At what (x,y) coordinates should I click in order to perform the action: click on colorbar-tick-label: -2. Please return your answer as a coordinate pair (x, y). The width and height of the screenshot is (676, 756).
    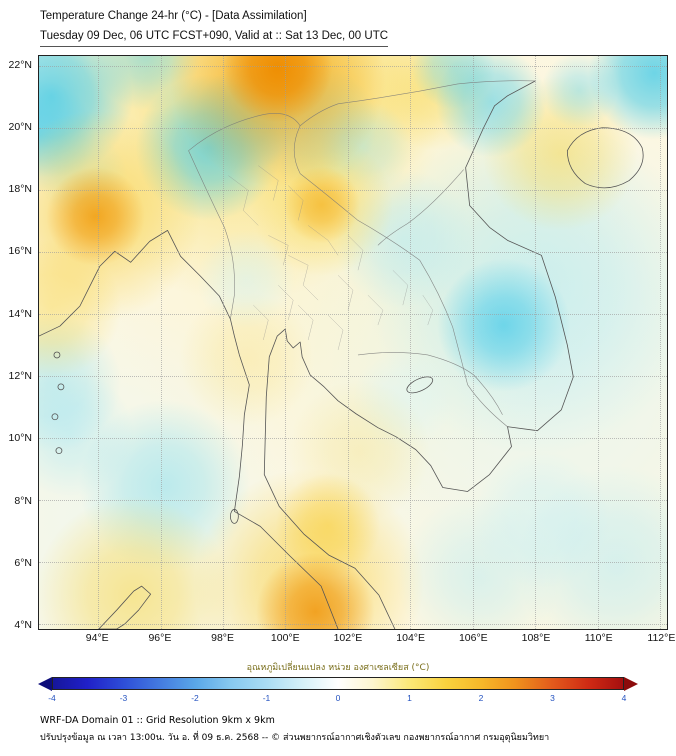
    Looking at the image, I should click on (195, 697).